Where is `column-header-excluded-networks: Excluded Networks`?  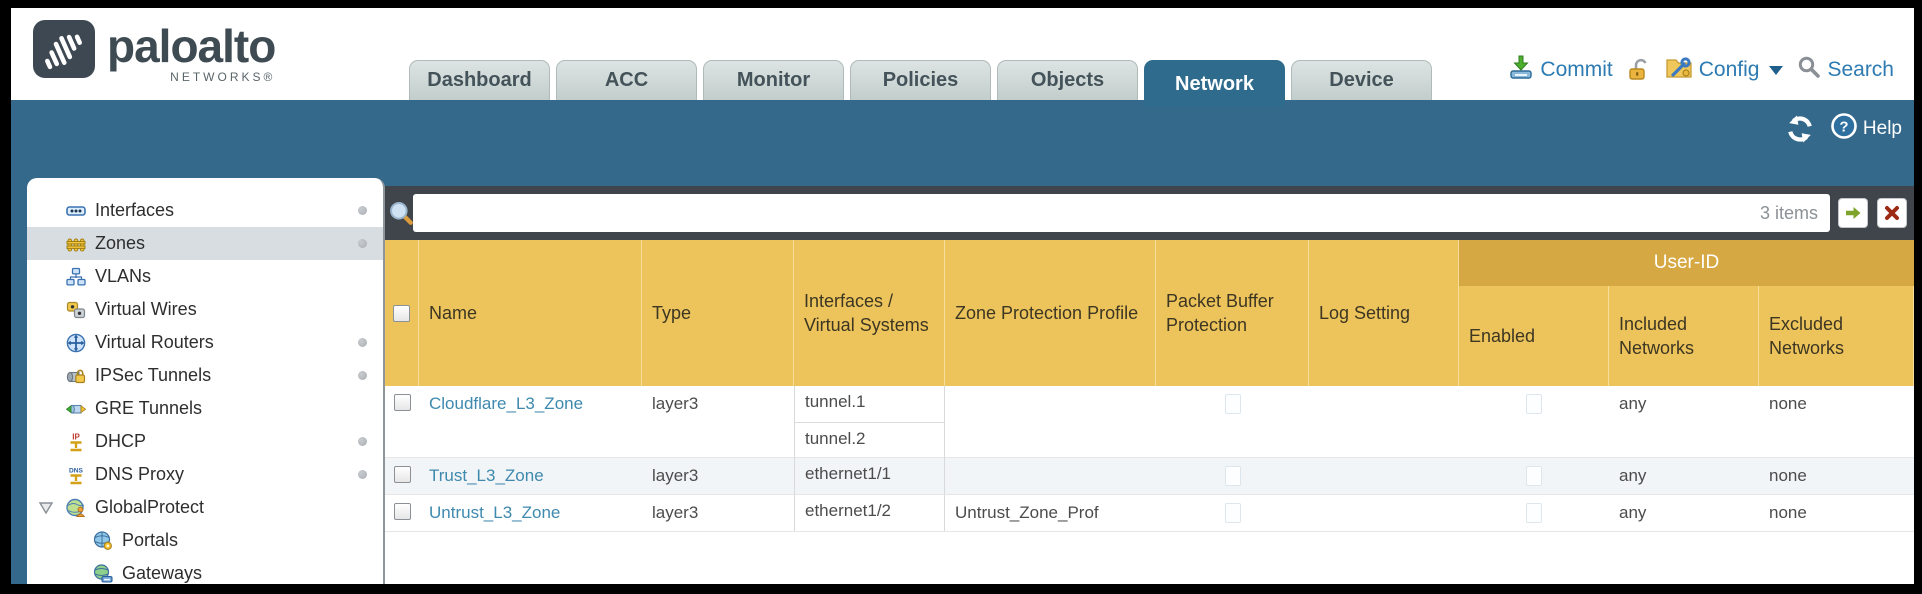
column-header-excluded-networks: Excluded Networks is located at coordinates (1836, 313).